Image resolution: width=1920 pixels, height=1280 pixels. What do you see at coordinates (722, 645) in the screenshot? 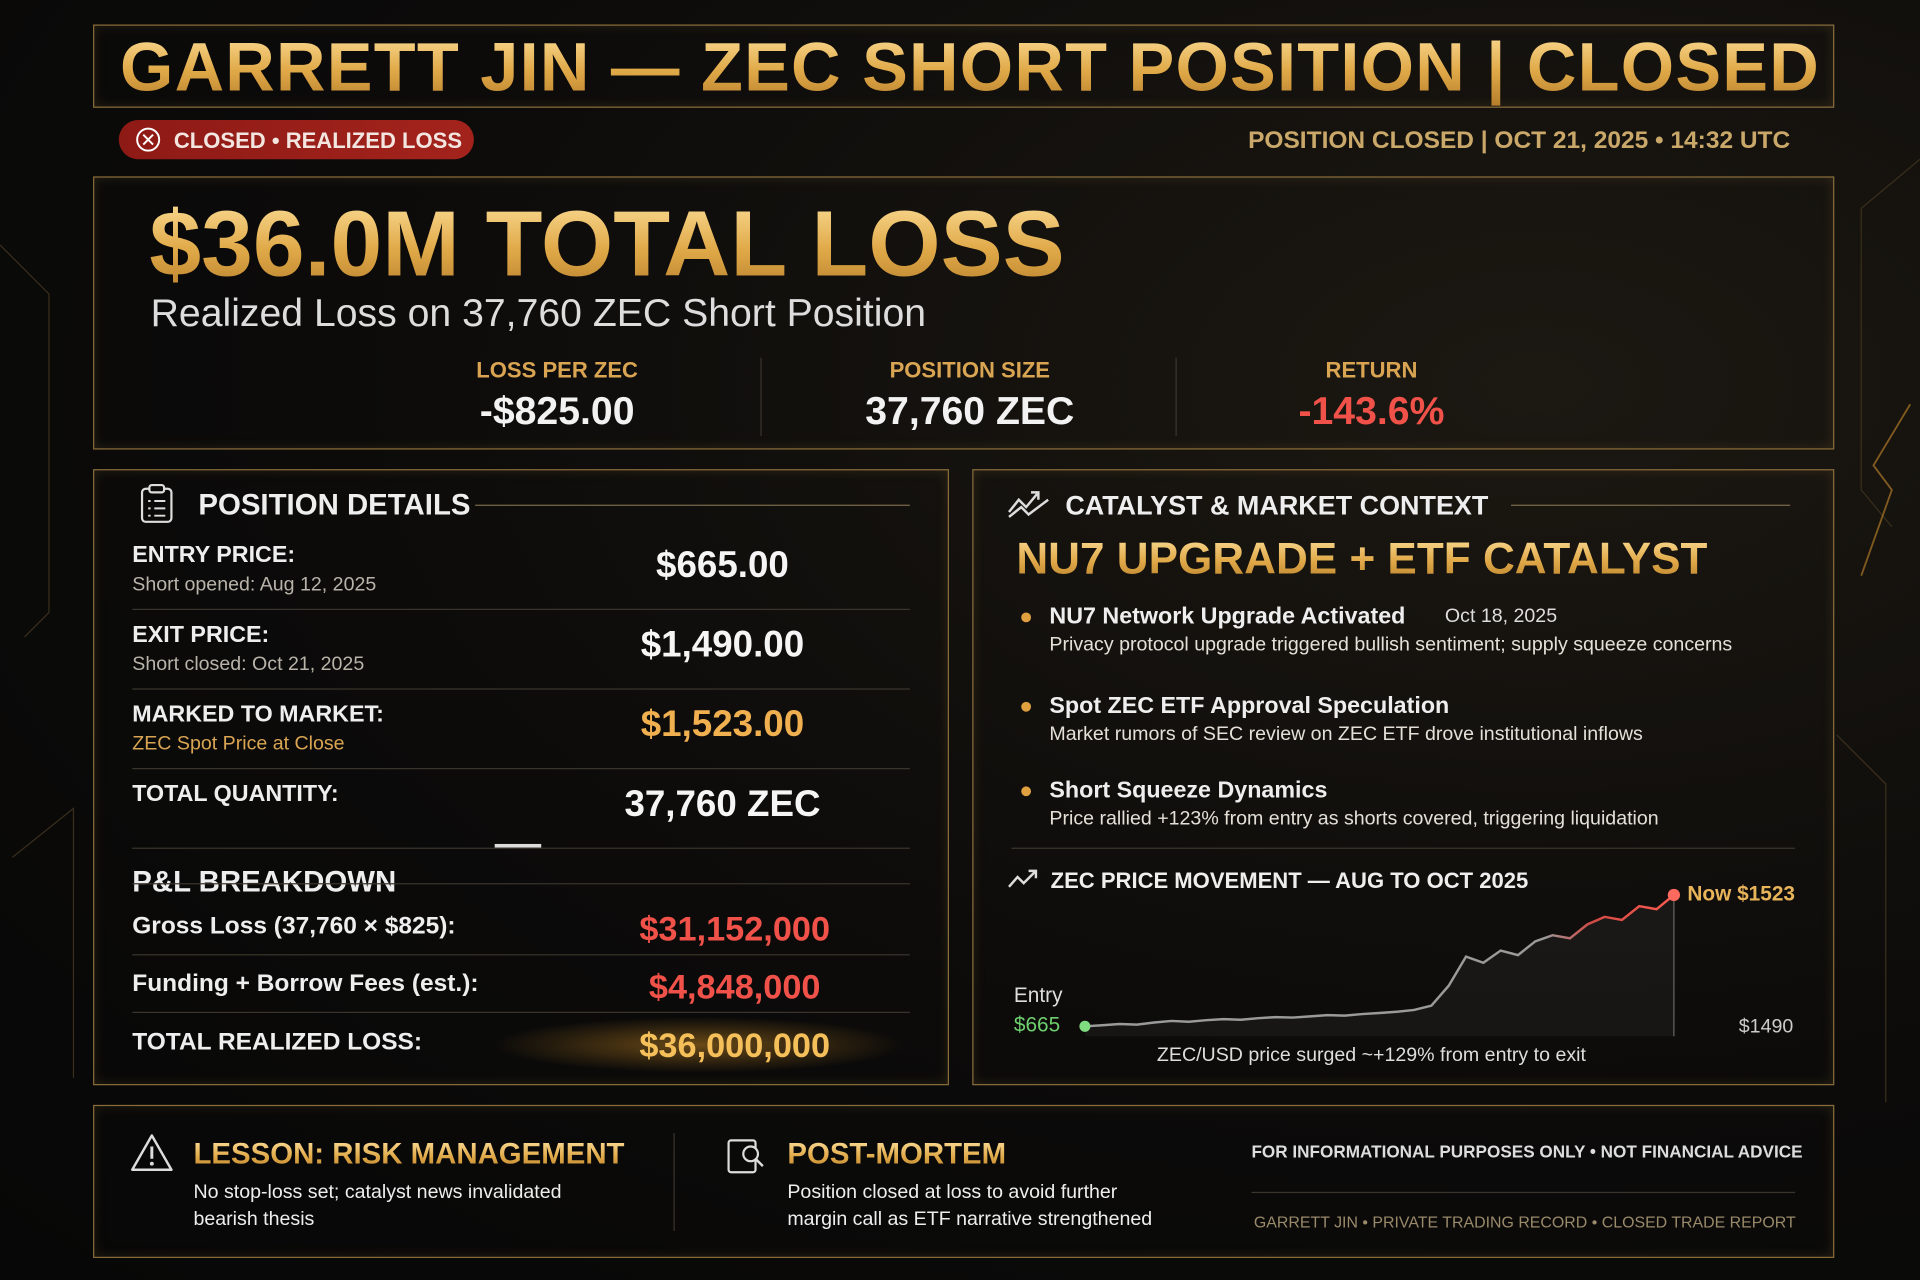
I see `row-value: $1,490.00` at bounding box center [722, 645].